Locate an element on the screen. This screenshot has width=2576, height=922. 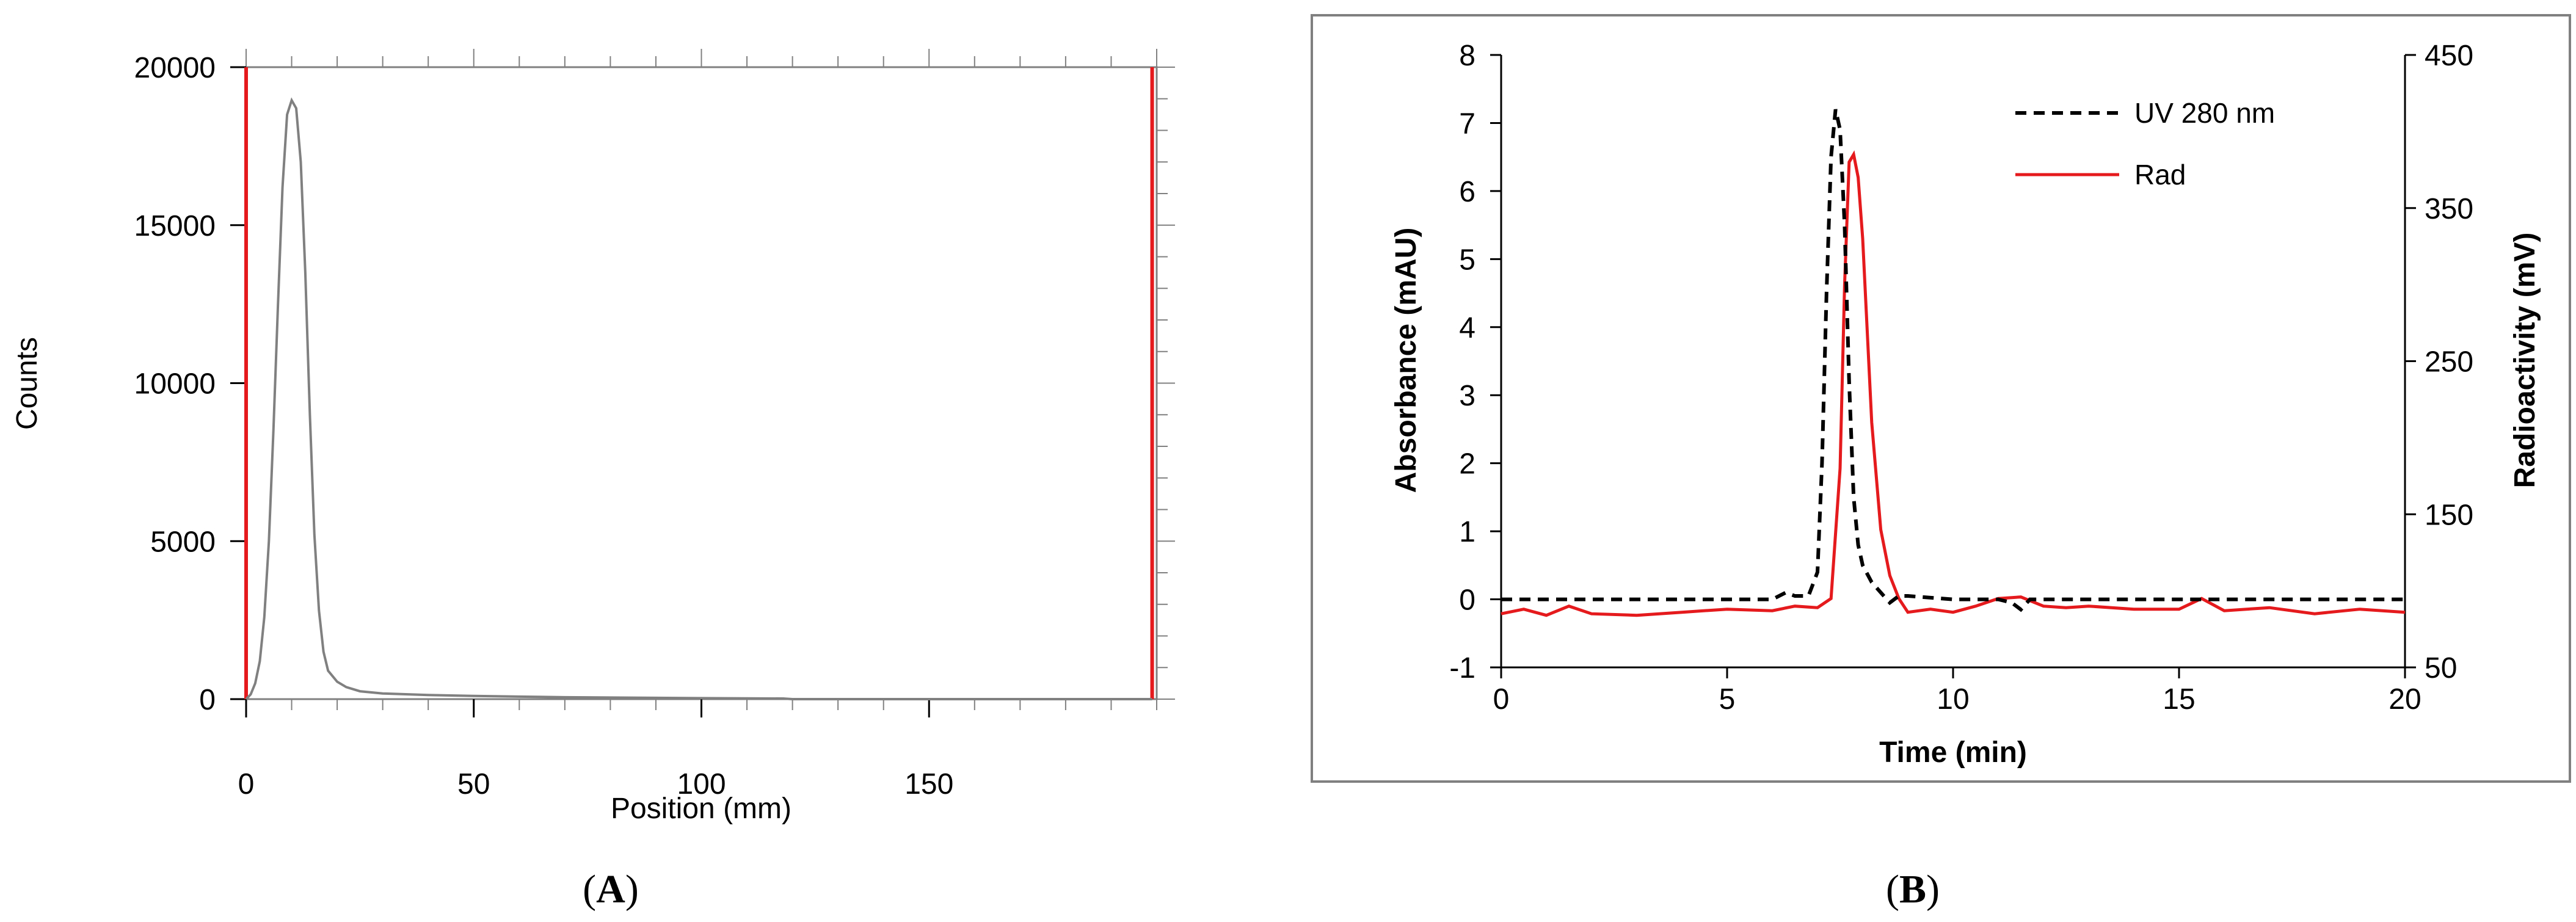
b-x-tick-label: 10 is located at coordinates (1953, 700).